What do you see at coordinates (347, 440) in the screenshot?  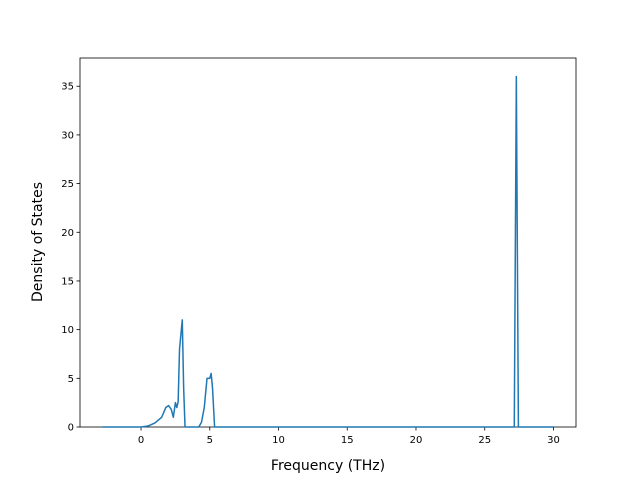 I see `x-tick-label: 15` at bounding box center [347, 440].